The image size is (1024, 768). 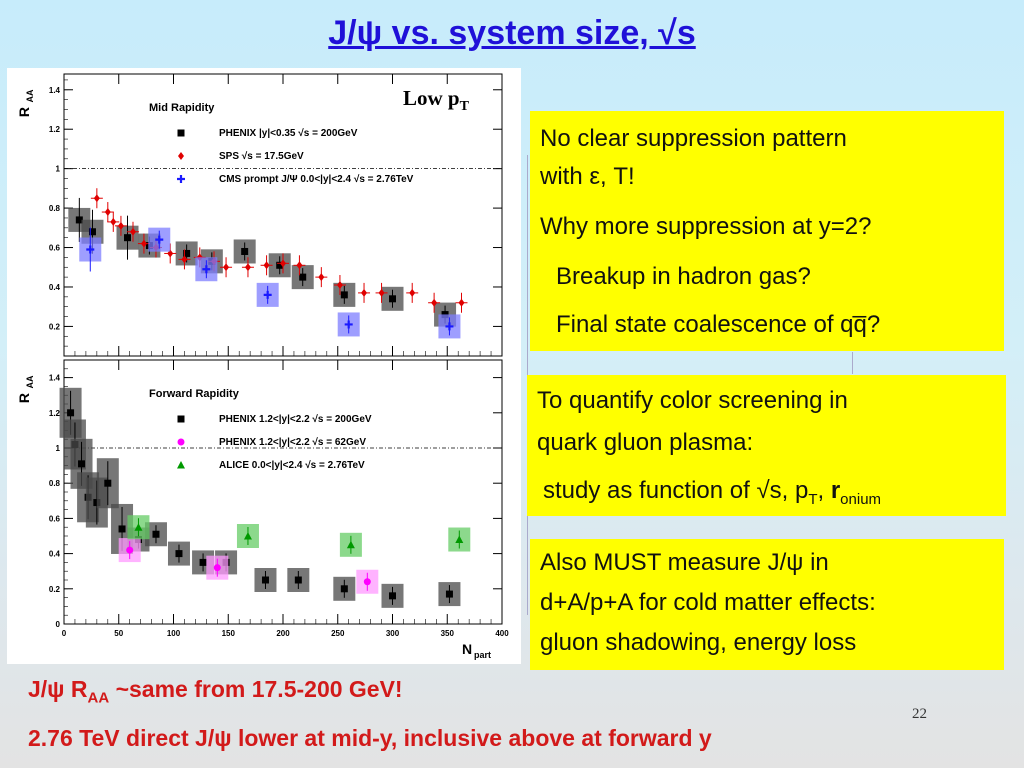 I want to click on x-tick-label: 0, so click(x=64, y=633).